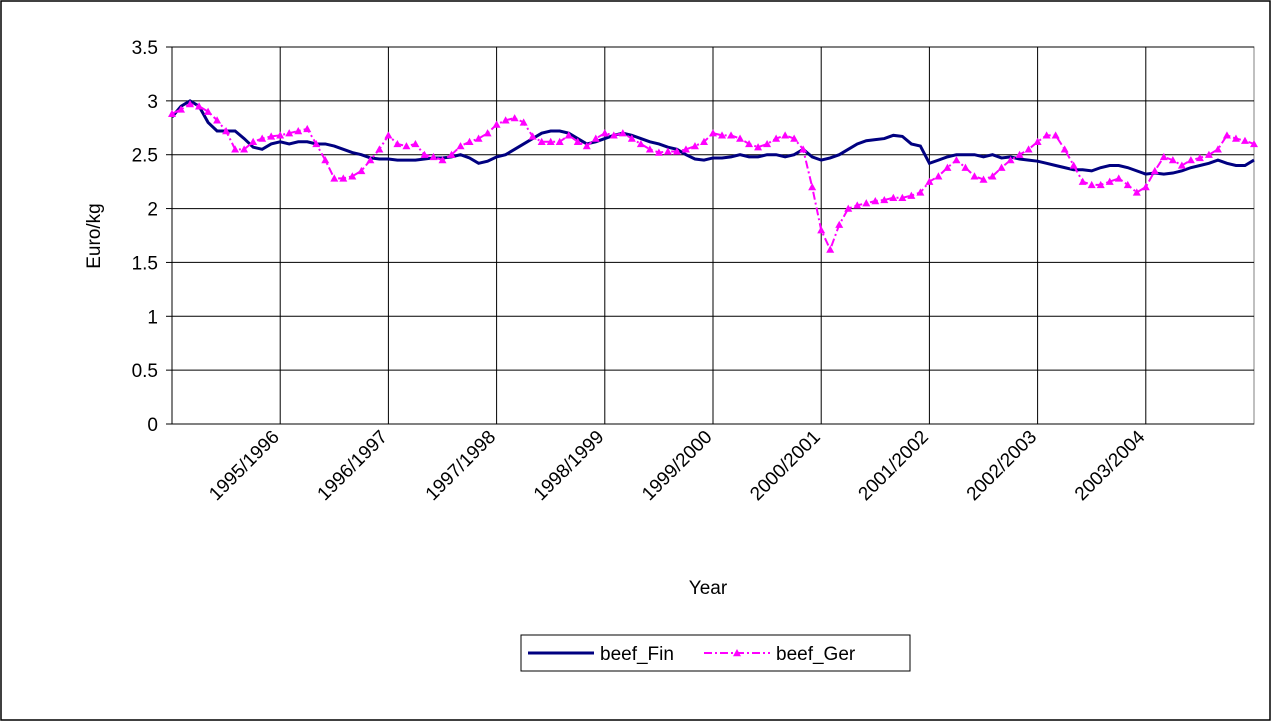 Image resolution: width=1272 pixels, height=727 pixels. I want to click on series-line, so click(712, 137).